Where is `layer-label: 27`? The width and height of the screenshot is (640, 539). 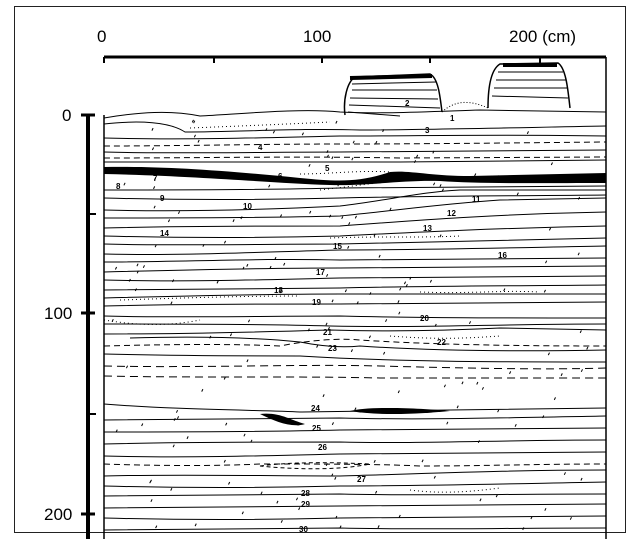 layer-label: 27 is located at coordinates (361, 479).